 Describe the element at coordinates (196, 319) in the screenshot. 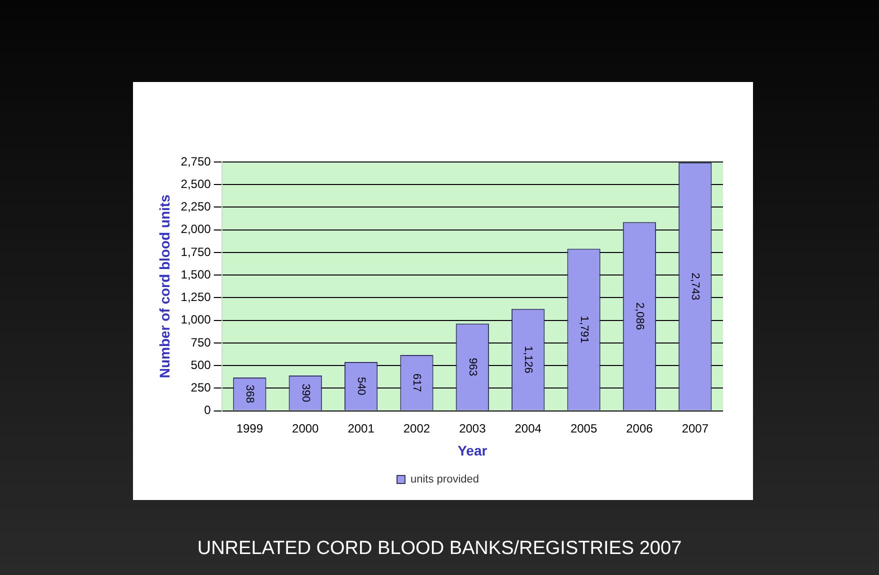

I see `y-tick-label: 1,000` at that location.